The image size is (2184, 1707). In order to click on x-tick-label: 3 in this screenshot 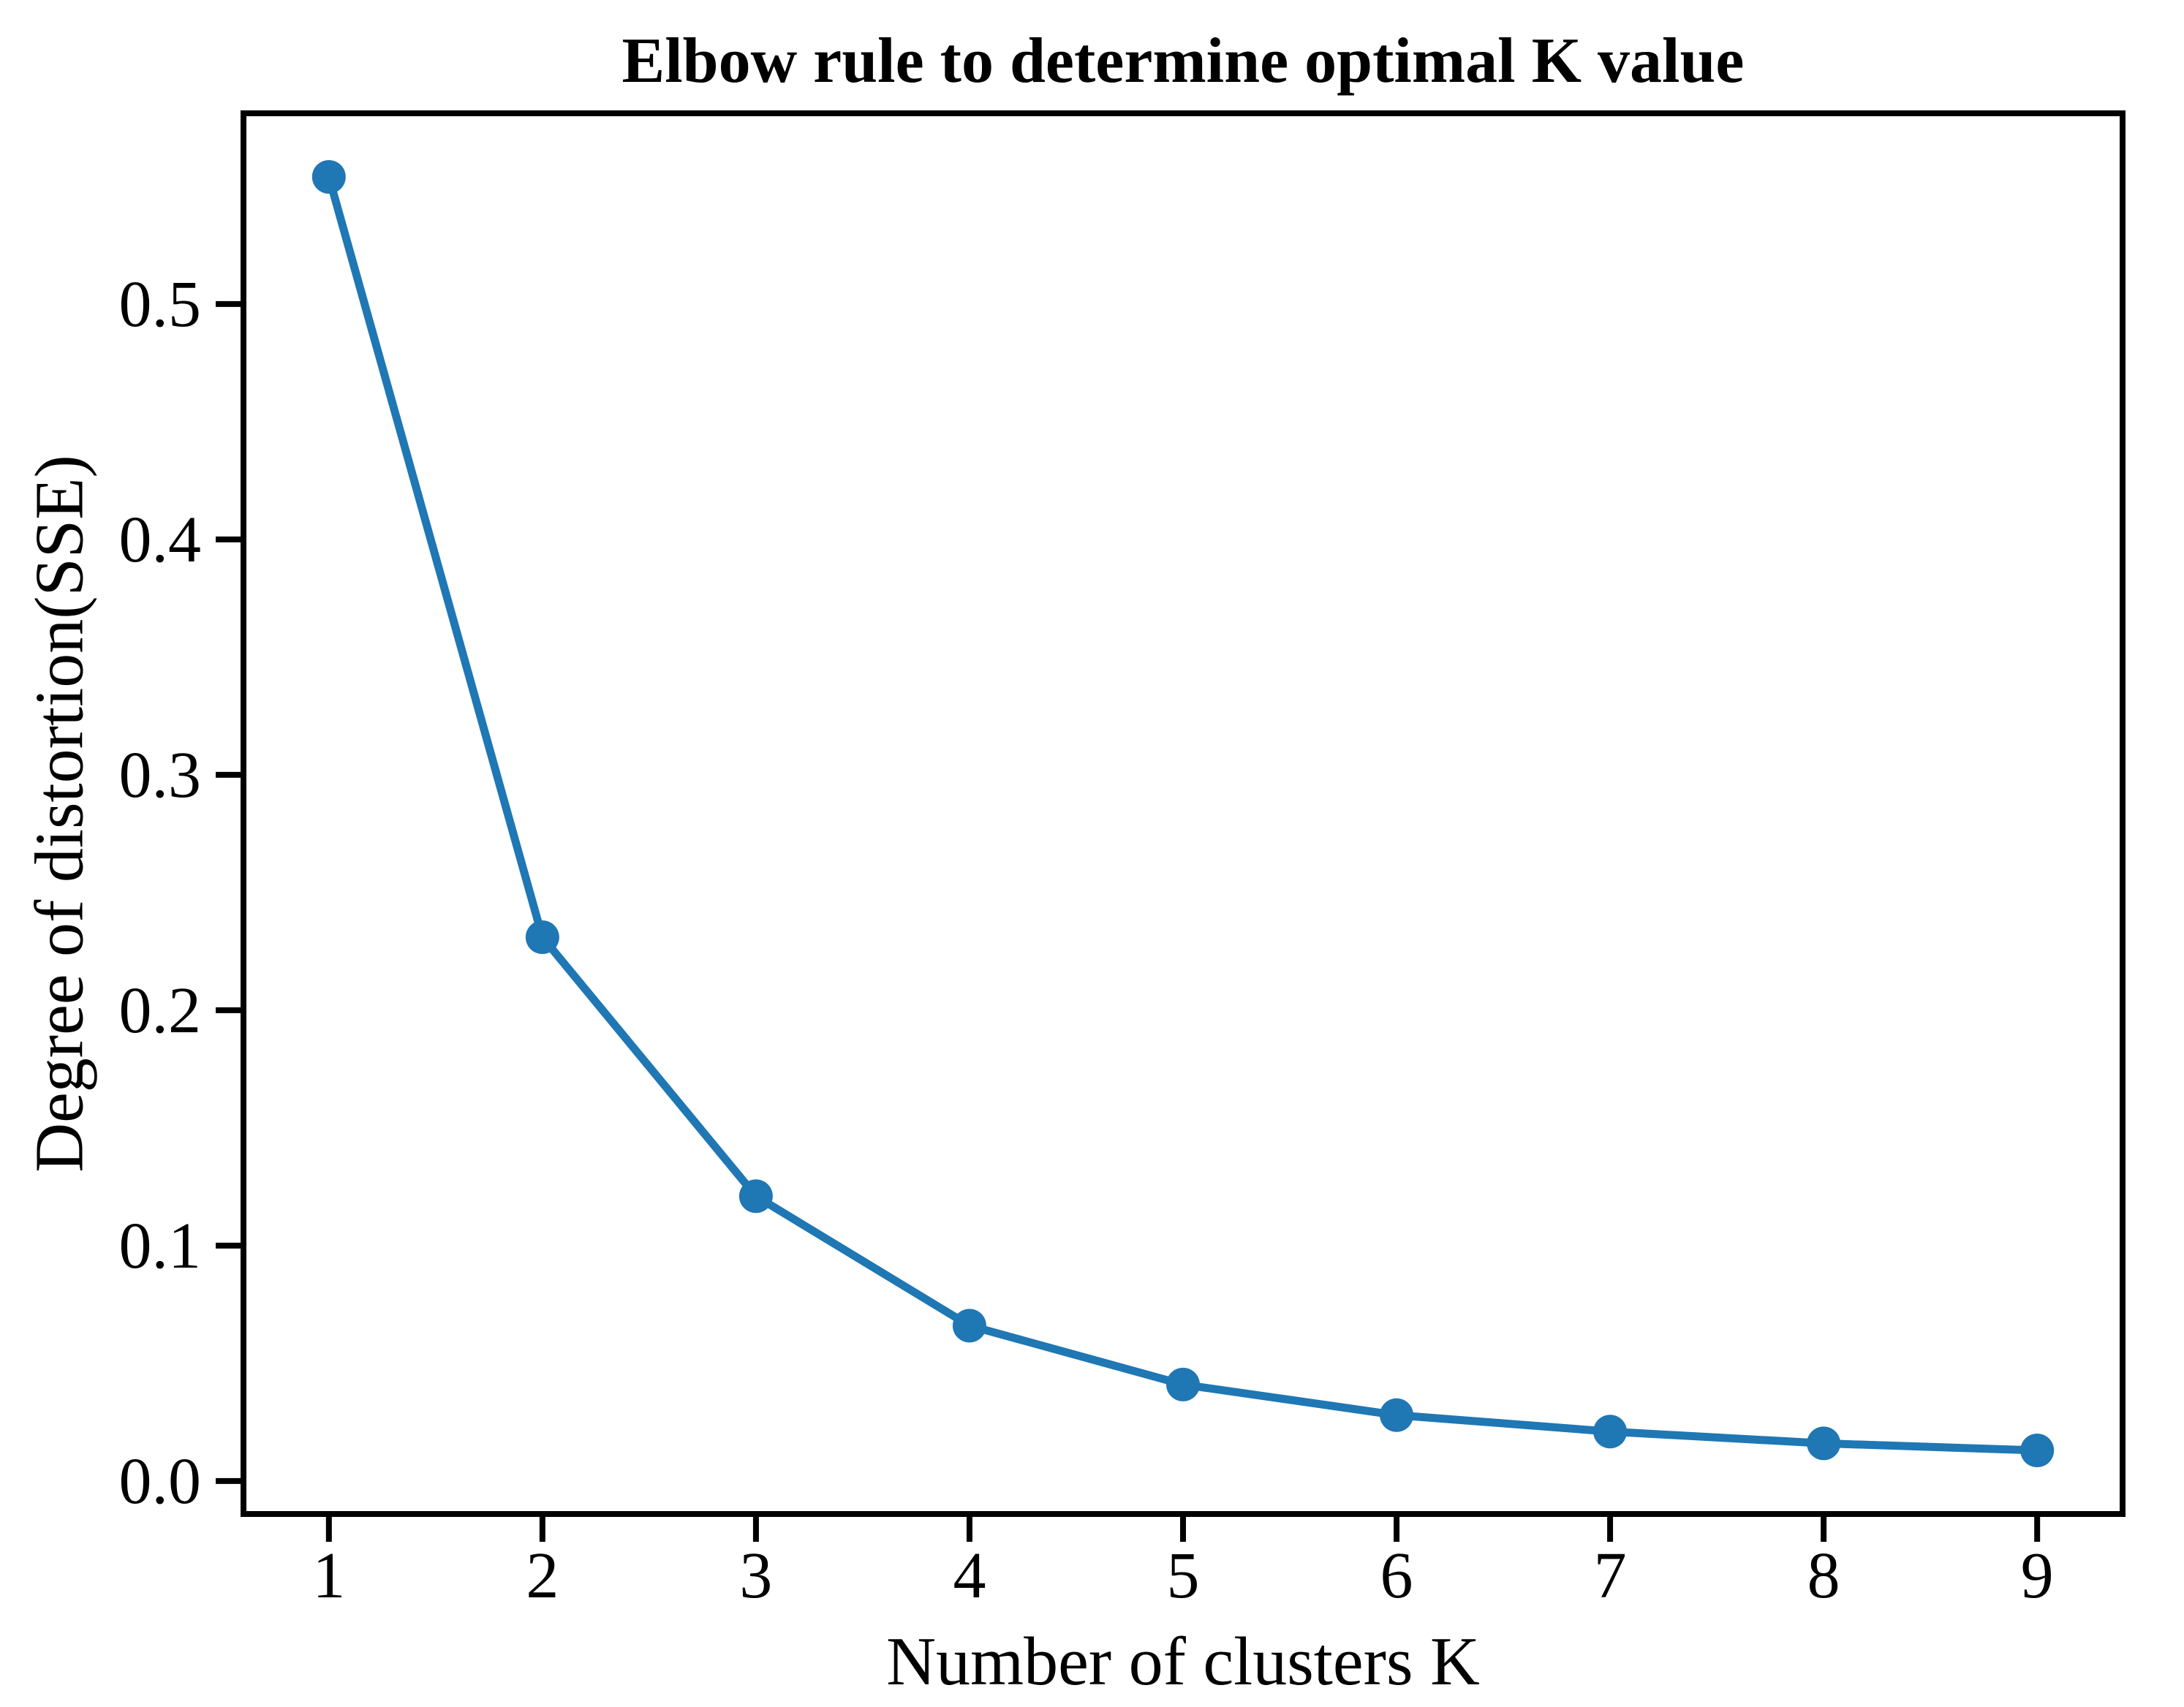, I will do `click(755, 1576)`.